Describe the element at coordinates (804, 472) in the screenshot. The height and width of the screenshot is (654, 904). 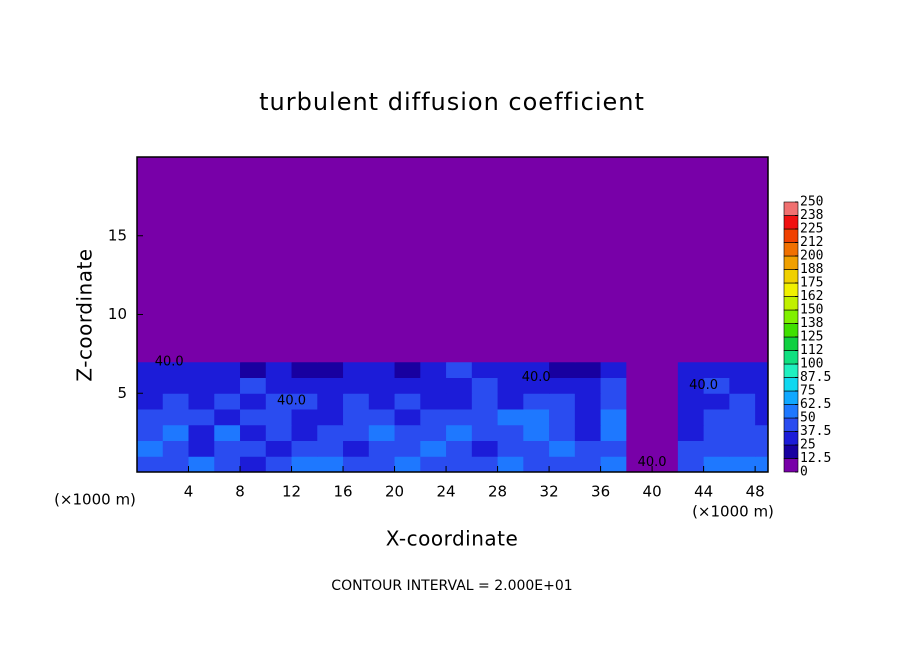
I see `colorbar-label: 0` at that location.